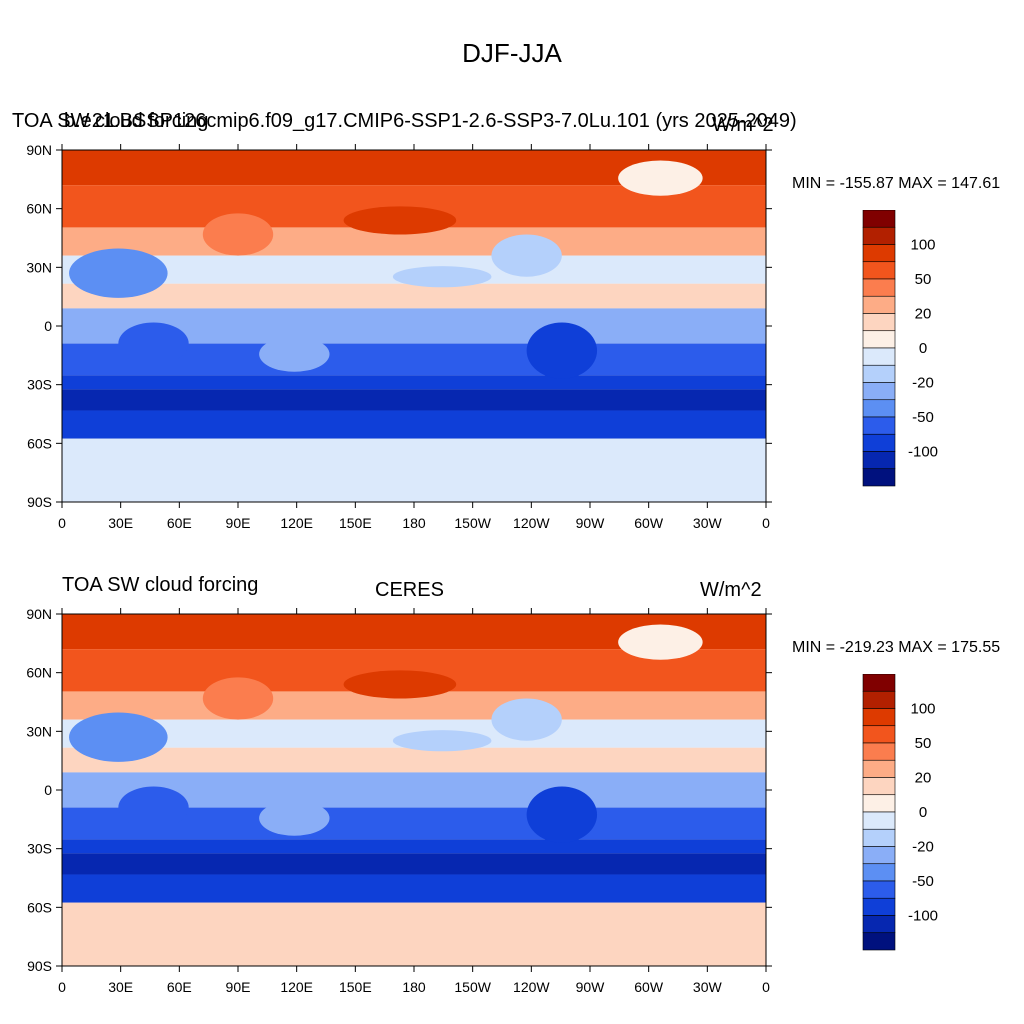 The height and width of the screenshot is (1024, 1024). What do you see at coordinates (110, 121) in the screenshot?
I see `panel1-left-title: TOA SW cloud forcing` at bounding box center [110, 121].